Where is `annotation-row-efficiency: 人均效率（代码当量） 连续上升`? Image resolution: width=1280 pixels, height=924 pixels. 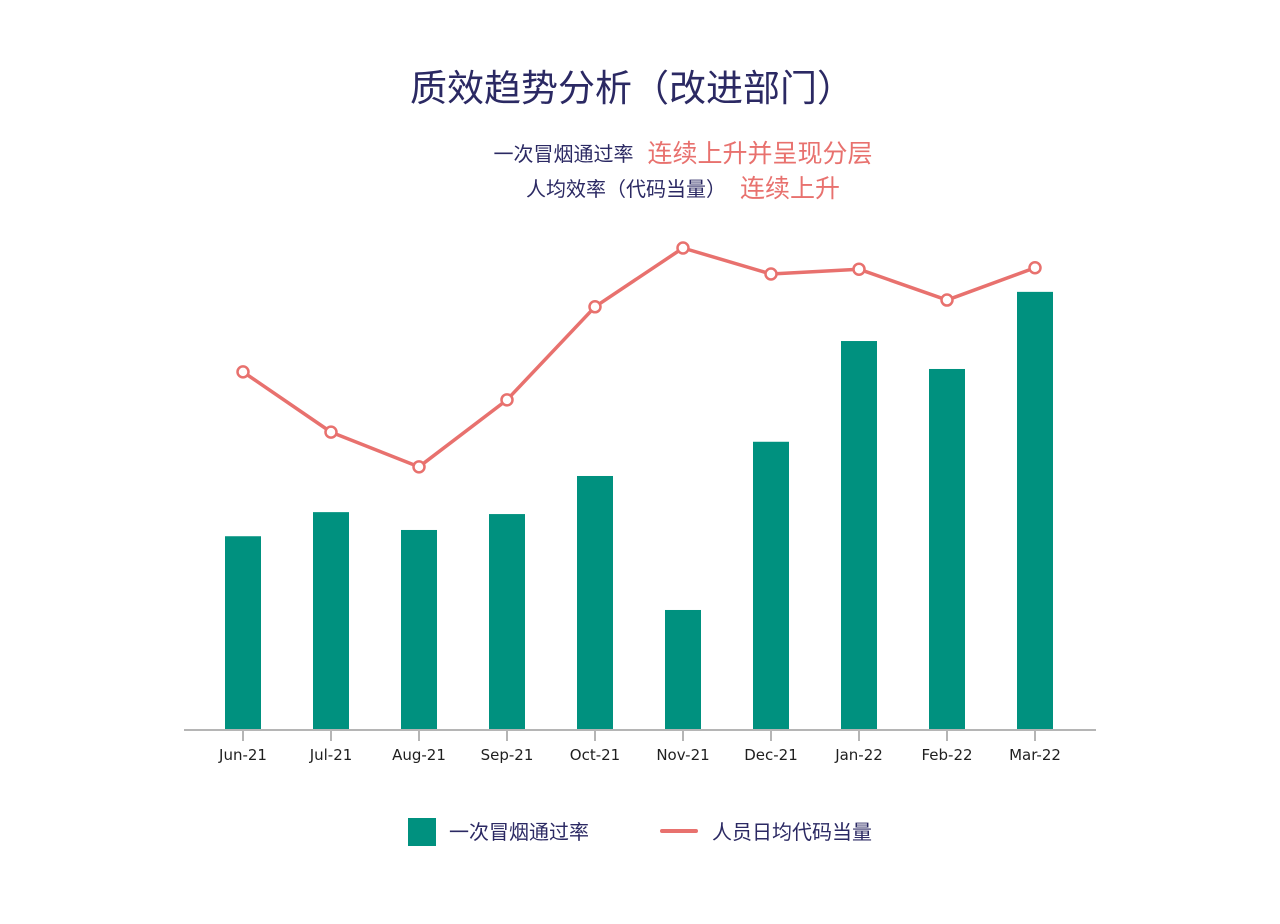
annotation-row-efficiency: 人均效率（代码当量） 连续上升 is located at coordinates (683, 187).